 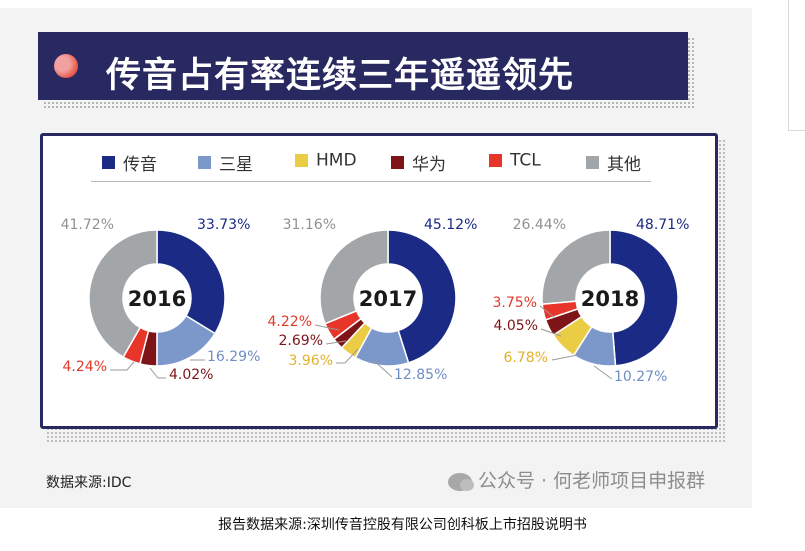 I want to click on legend-item-tcl: TCL, so click(x=515, y=162).